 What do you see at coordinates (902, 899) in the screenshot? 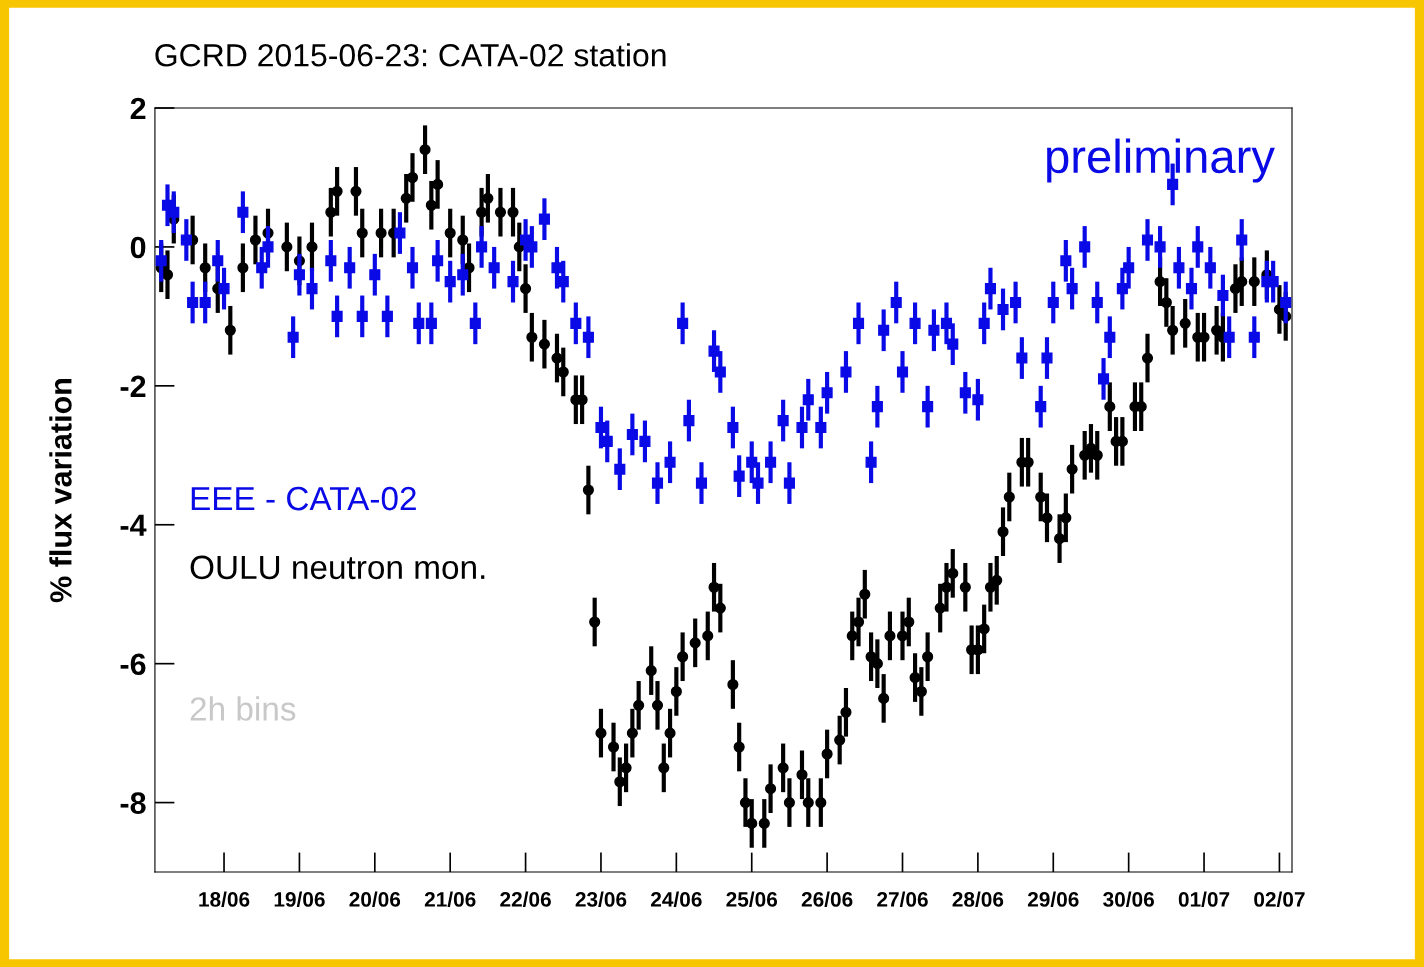
I see `x-tick-label: 27/06` at bounding box center [902, 899].